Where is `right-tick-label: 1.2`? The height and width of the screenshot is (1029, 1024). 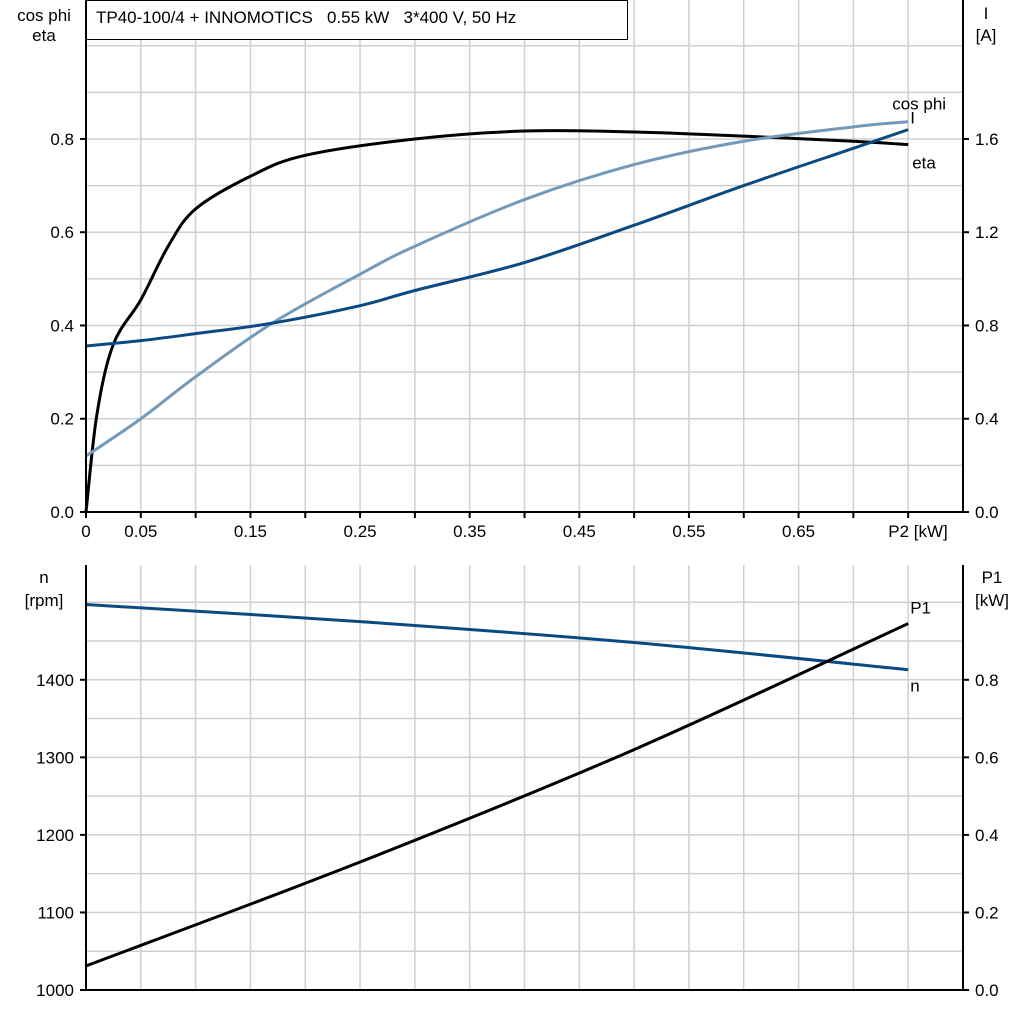
right-tick-label: 1.2 is located at coordinates (987, 232).